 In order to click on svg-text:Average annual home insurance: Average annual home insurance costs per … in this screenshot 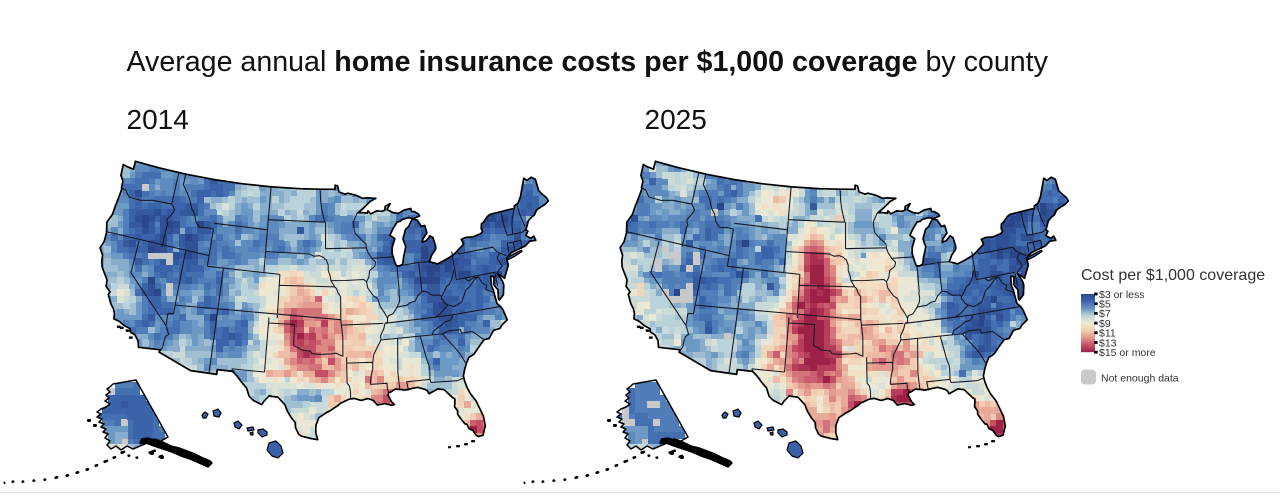, I will do `click(588, 62)`.